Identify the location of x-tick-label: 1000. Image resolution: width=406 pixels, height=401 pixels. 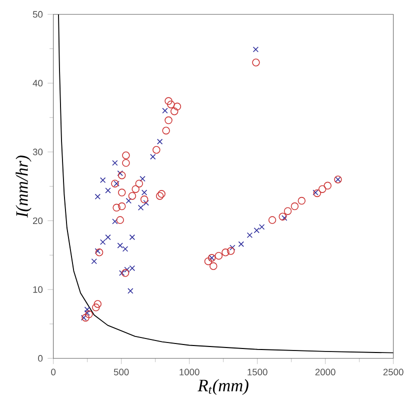
(190, 372).